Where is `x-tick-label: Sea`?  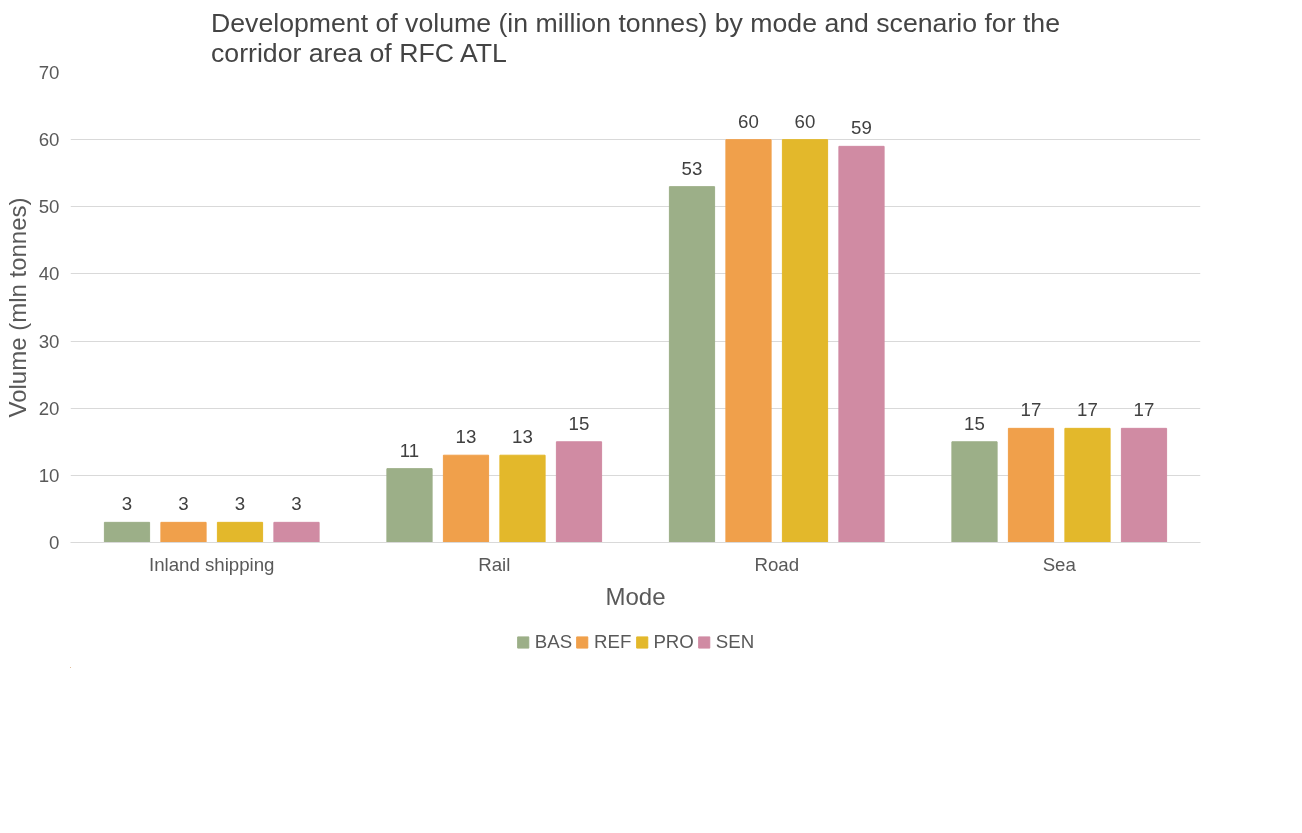
x-tick-label: Sea is located at coordinates (1059, 564).